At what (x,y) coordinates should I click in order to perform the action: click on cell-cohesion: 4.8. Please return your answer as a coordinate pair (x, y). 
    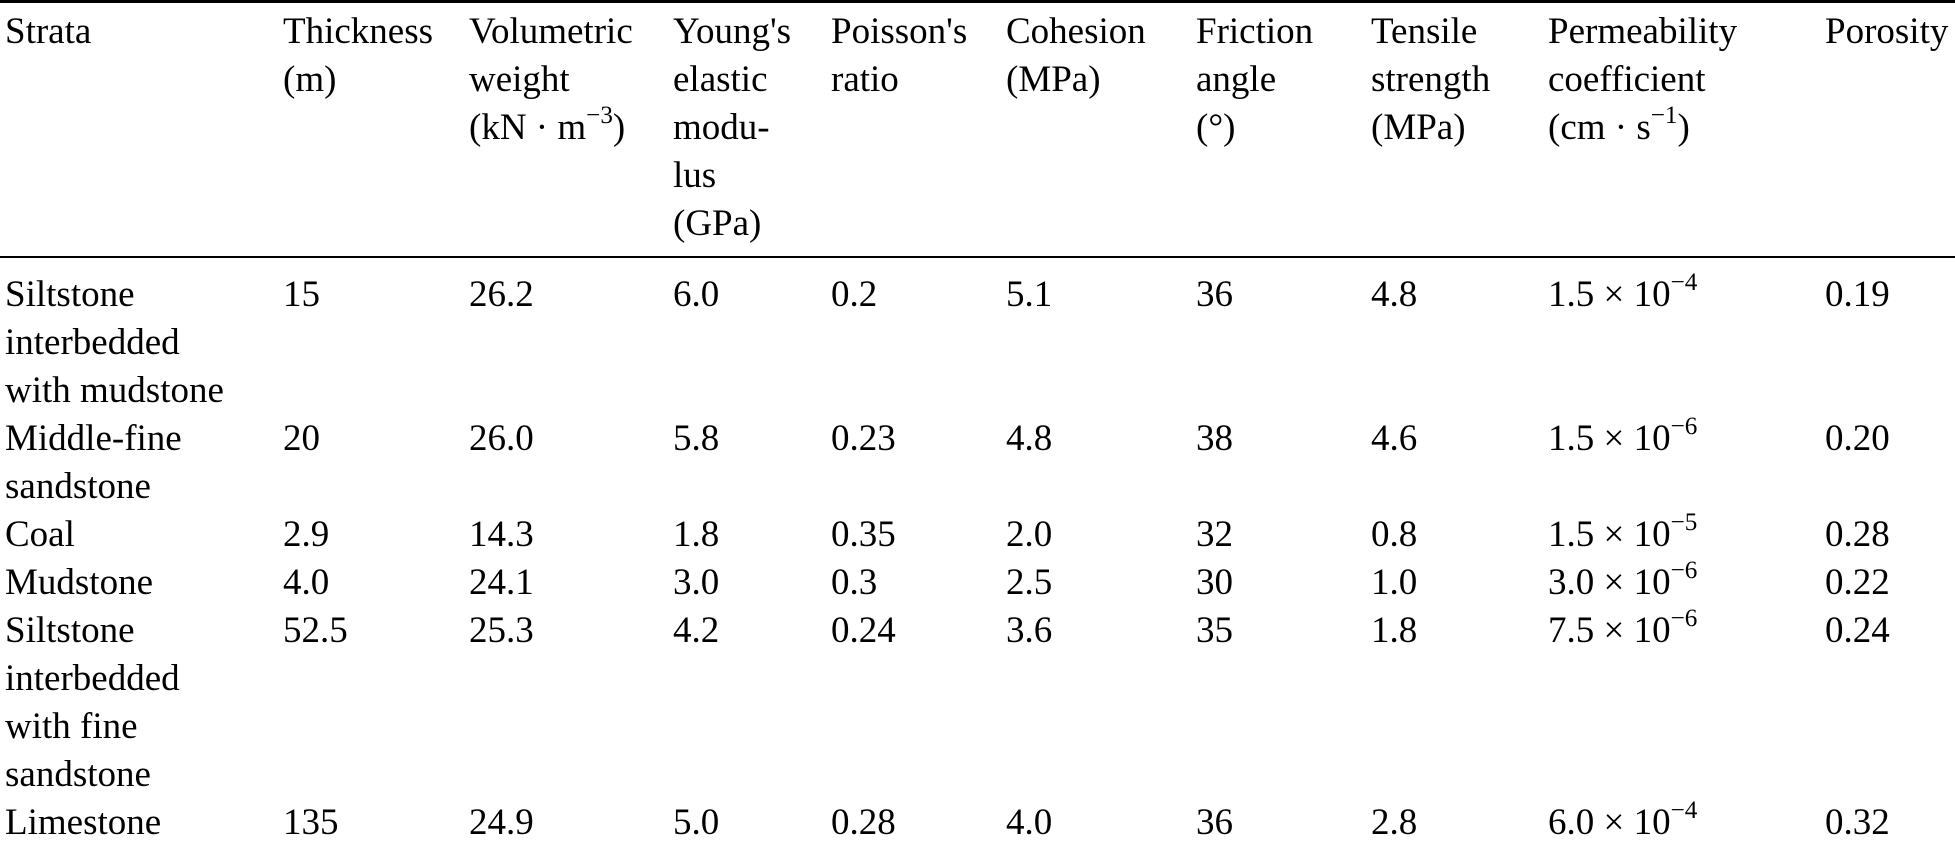
    Looking at the image, I should click on (1029, 438).